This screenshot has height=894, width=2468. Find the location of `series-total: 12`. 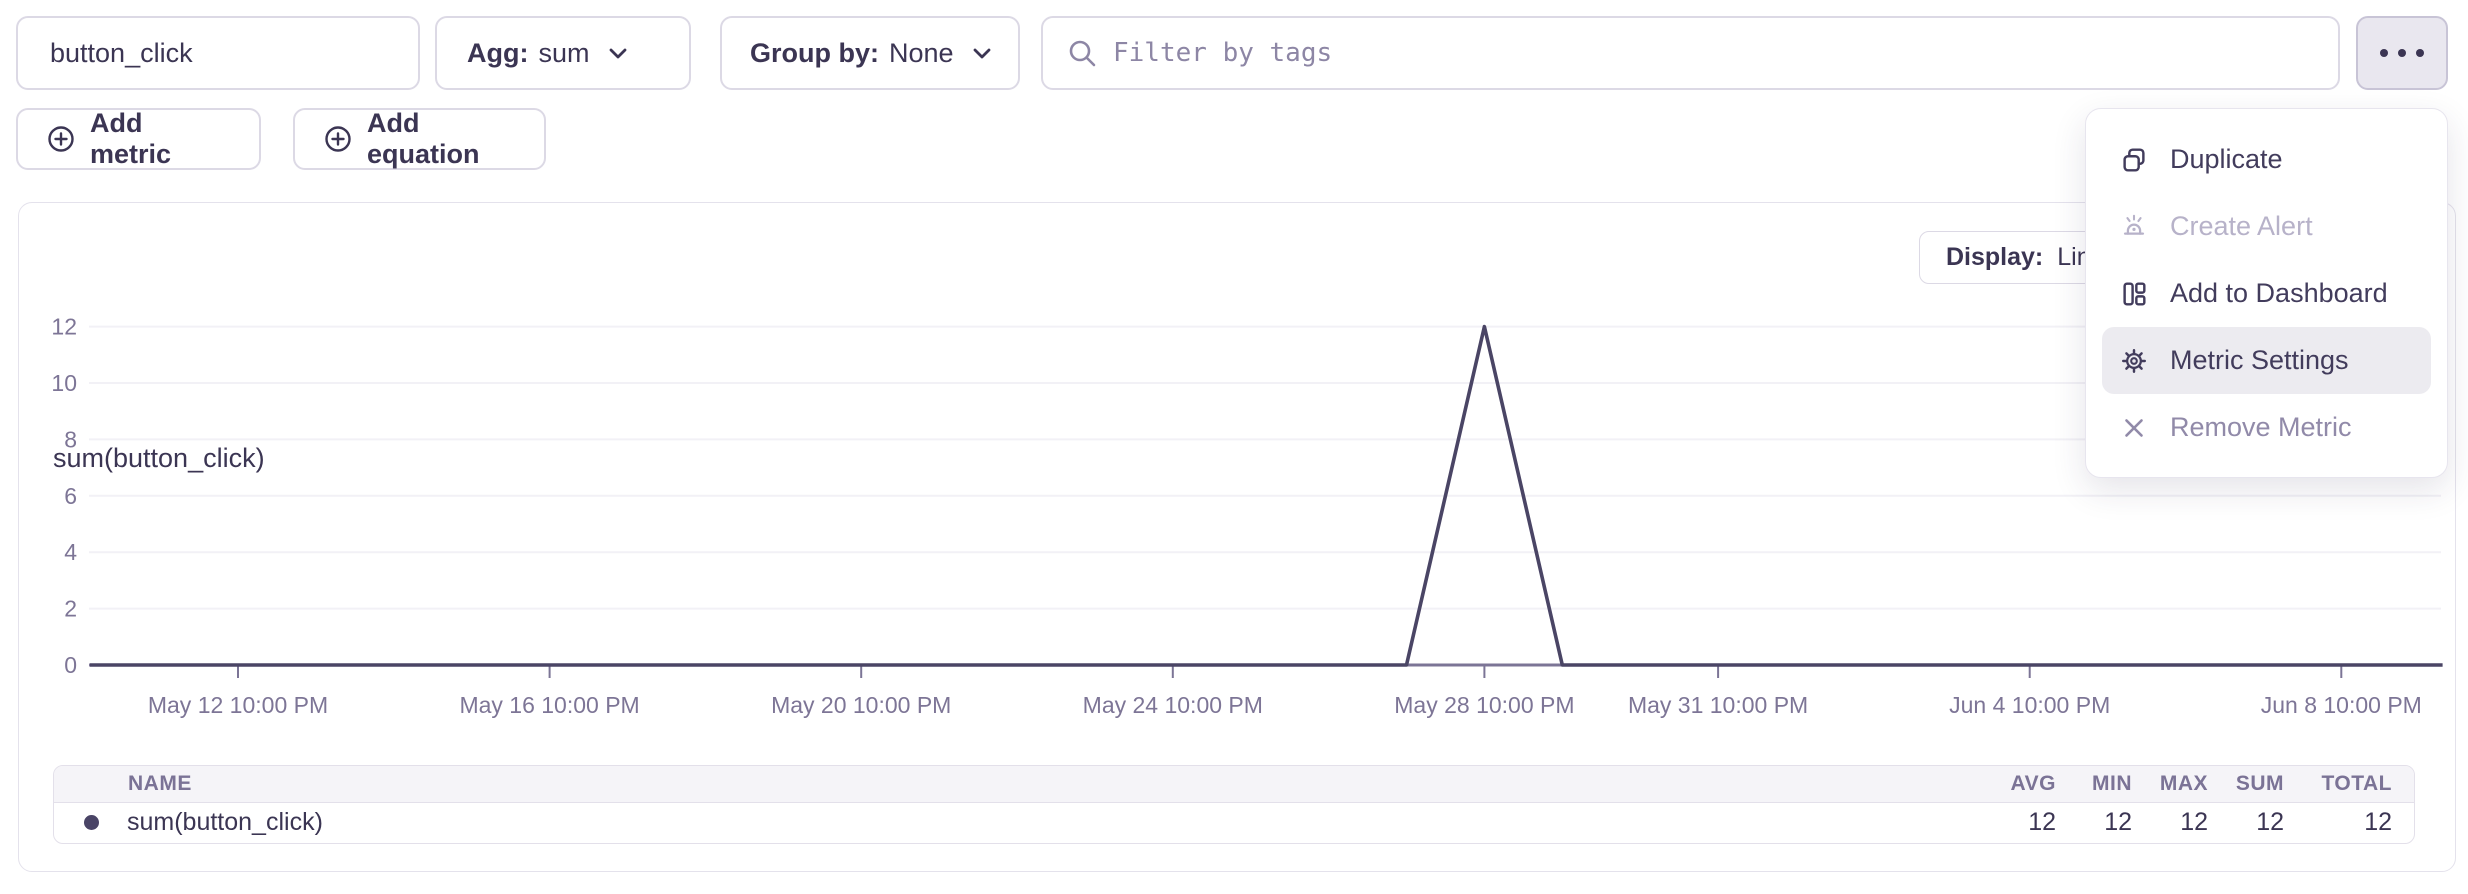

series-total: 12 is located at coordinates (2378, 822).